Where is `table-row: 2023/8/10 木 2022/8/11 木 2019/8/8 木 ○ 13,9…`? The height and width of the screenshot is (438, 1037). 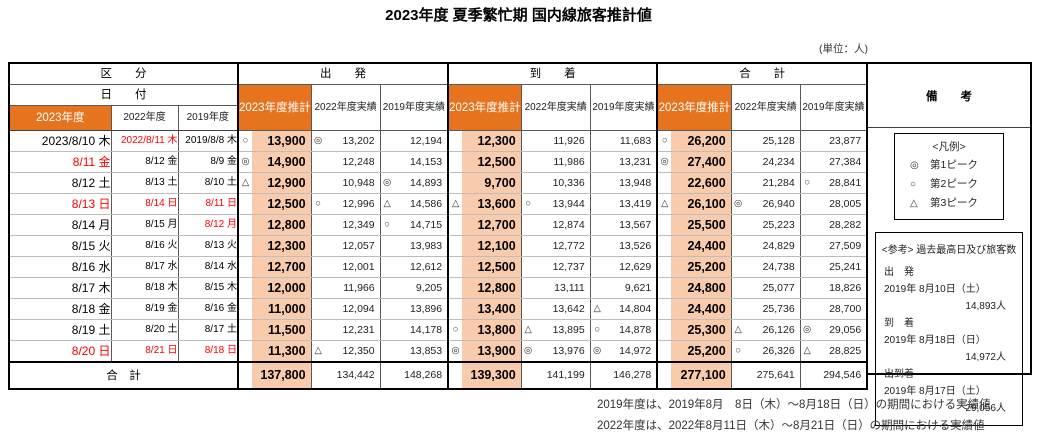
table-row: 2023/8/10 木 2022/8/11 木 2019/8/8 木 ○ 13,9… is located at coordinates (438, 141).